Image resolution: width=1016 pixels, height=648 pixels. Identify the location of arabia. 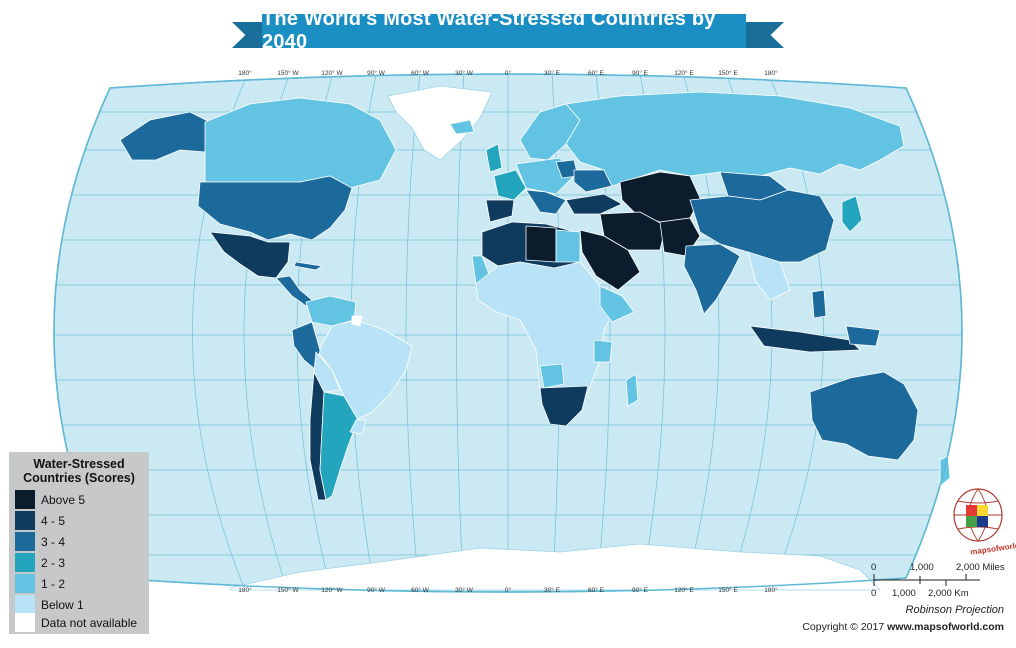
(610, 260).